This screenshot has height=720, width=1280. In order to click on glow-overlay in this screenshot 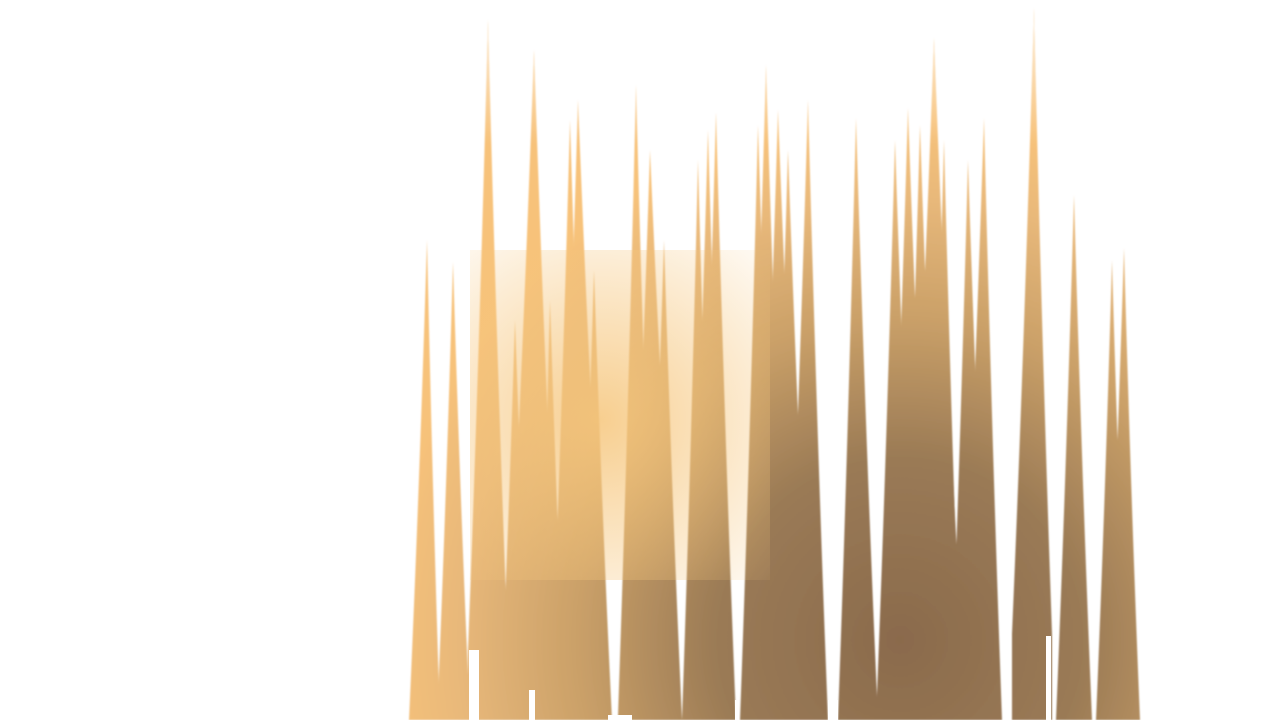, I will do `click(620, 415)`.